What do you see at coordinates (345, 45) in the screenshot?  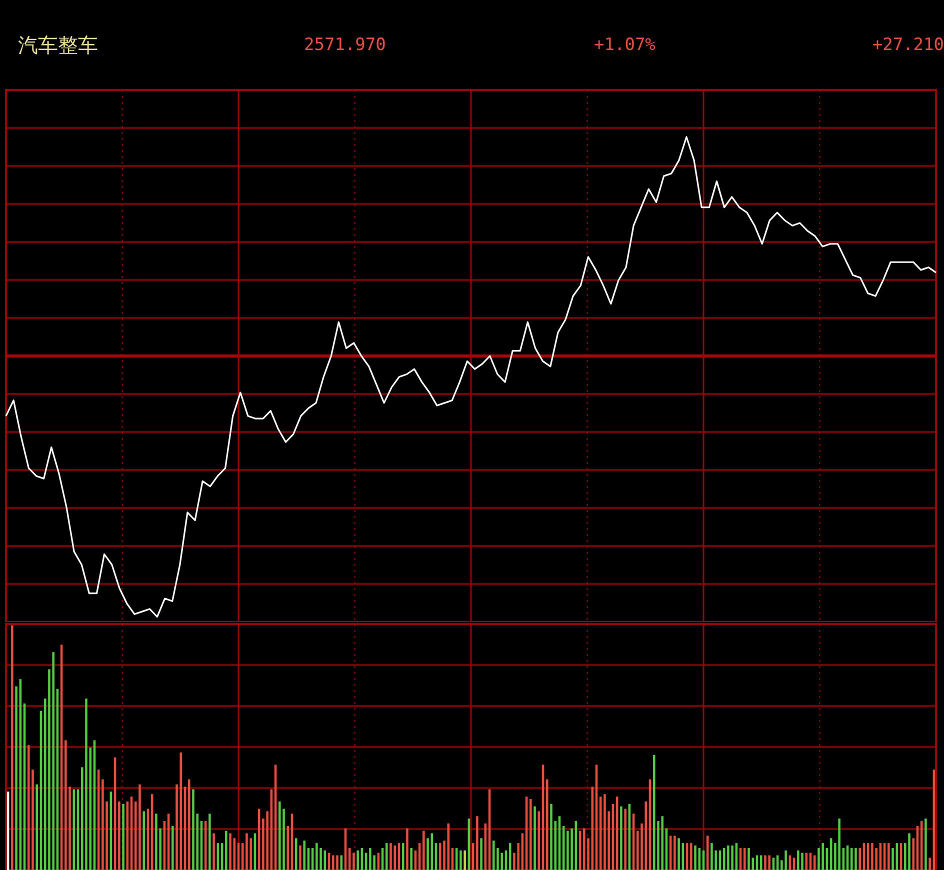 I see `text: 2571.970` at bounding box center [345, 45].